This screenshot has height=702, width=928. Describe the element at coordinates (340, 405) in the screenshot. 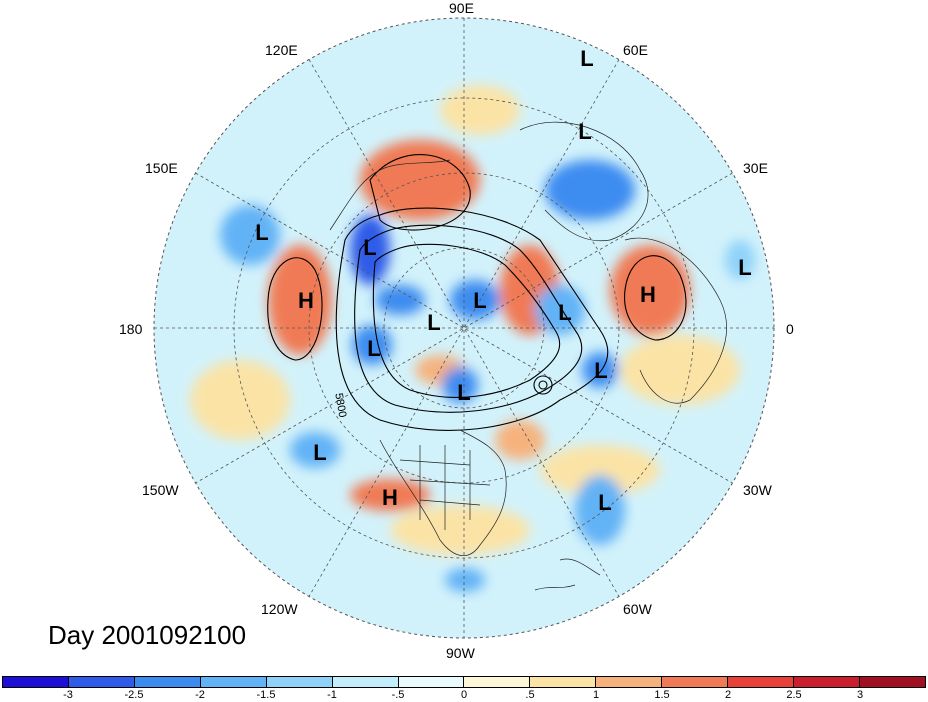

I see `contour-label: 5800` at that location.